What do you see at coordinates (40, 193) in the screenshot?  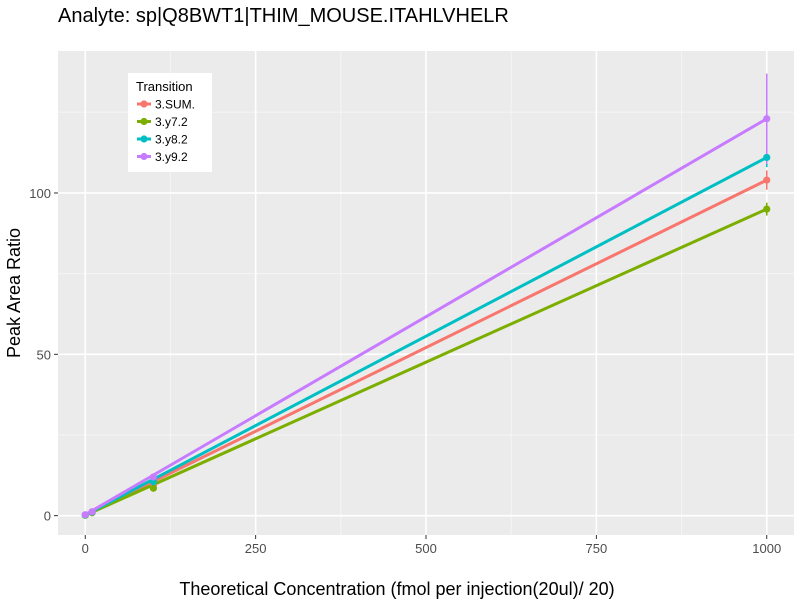 I see `y-tick-label: 100` at bounding box center [40, 193].